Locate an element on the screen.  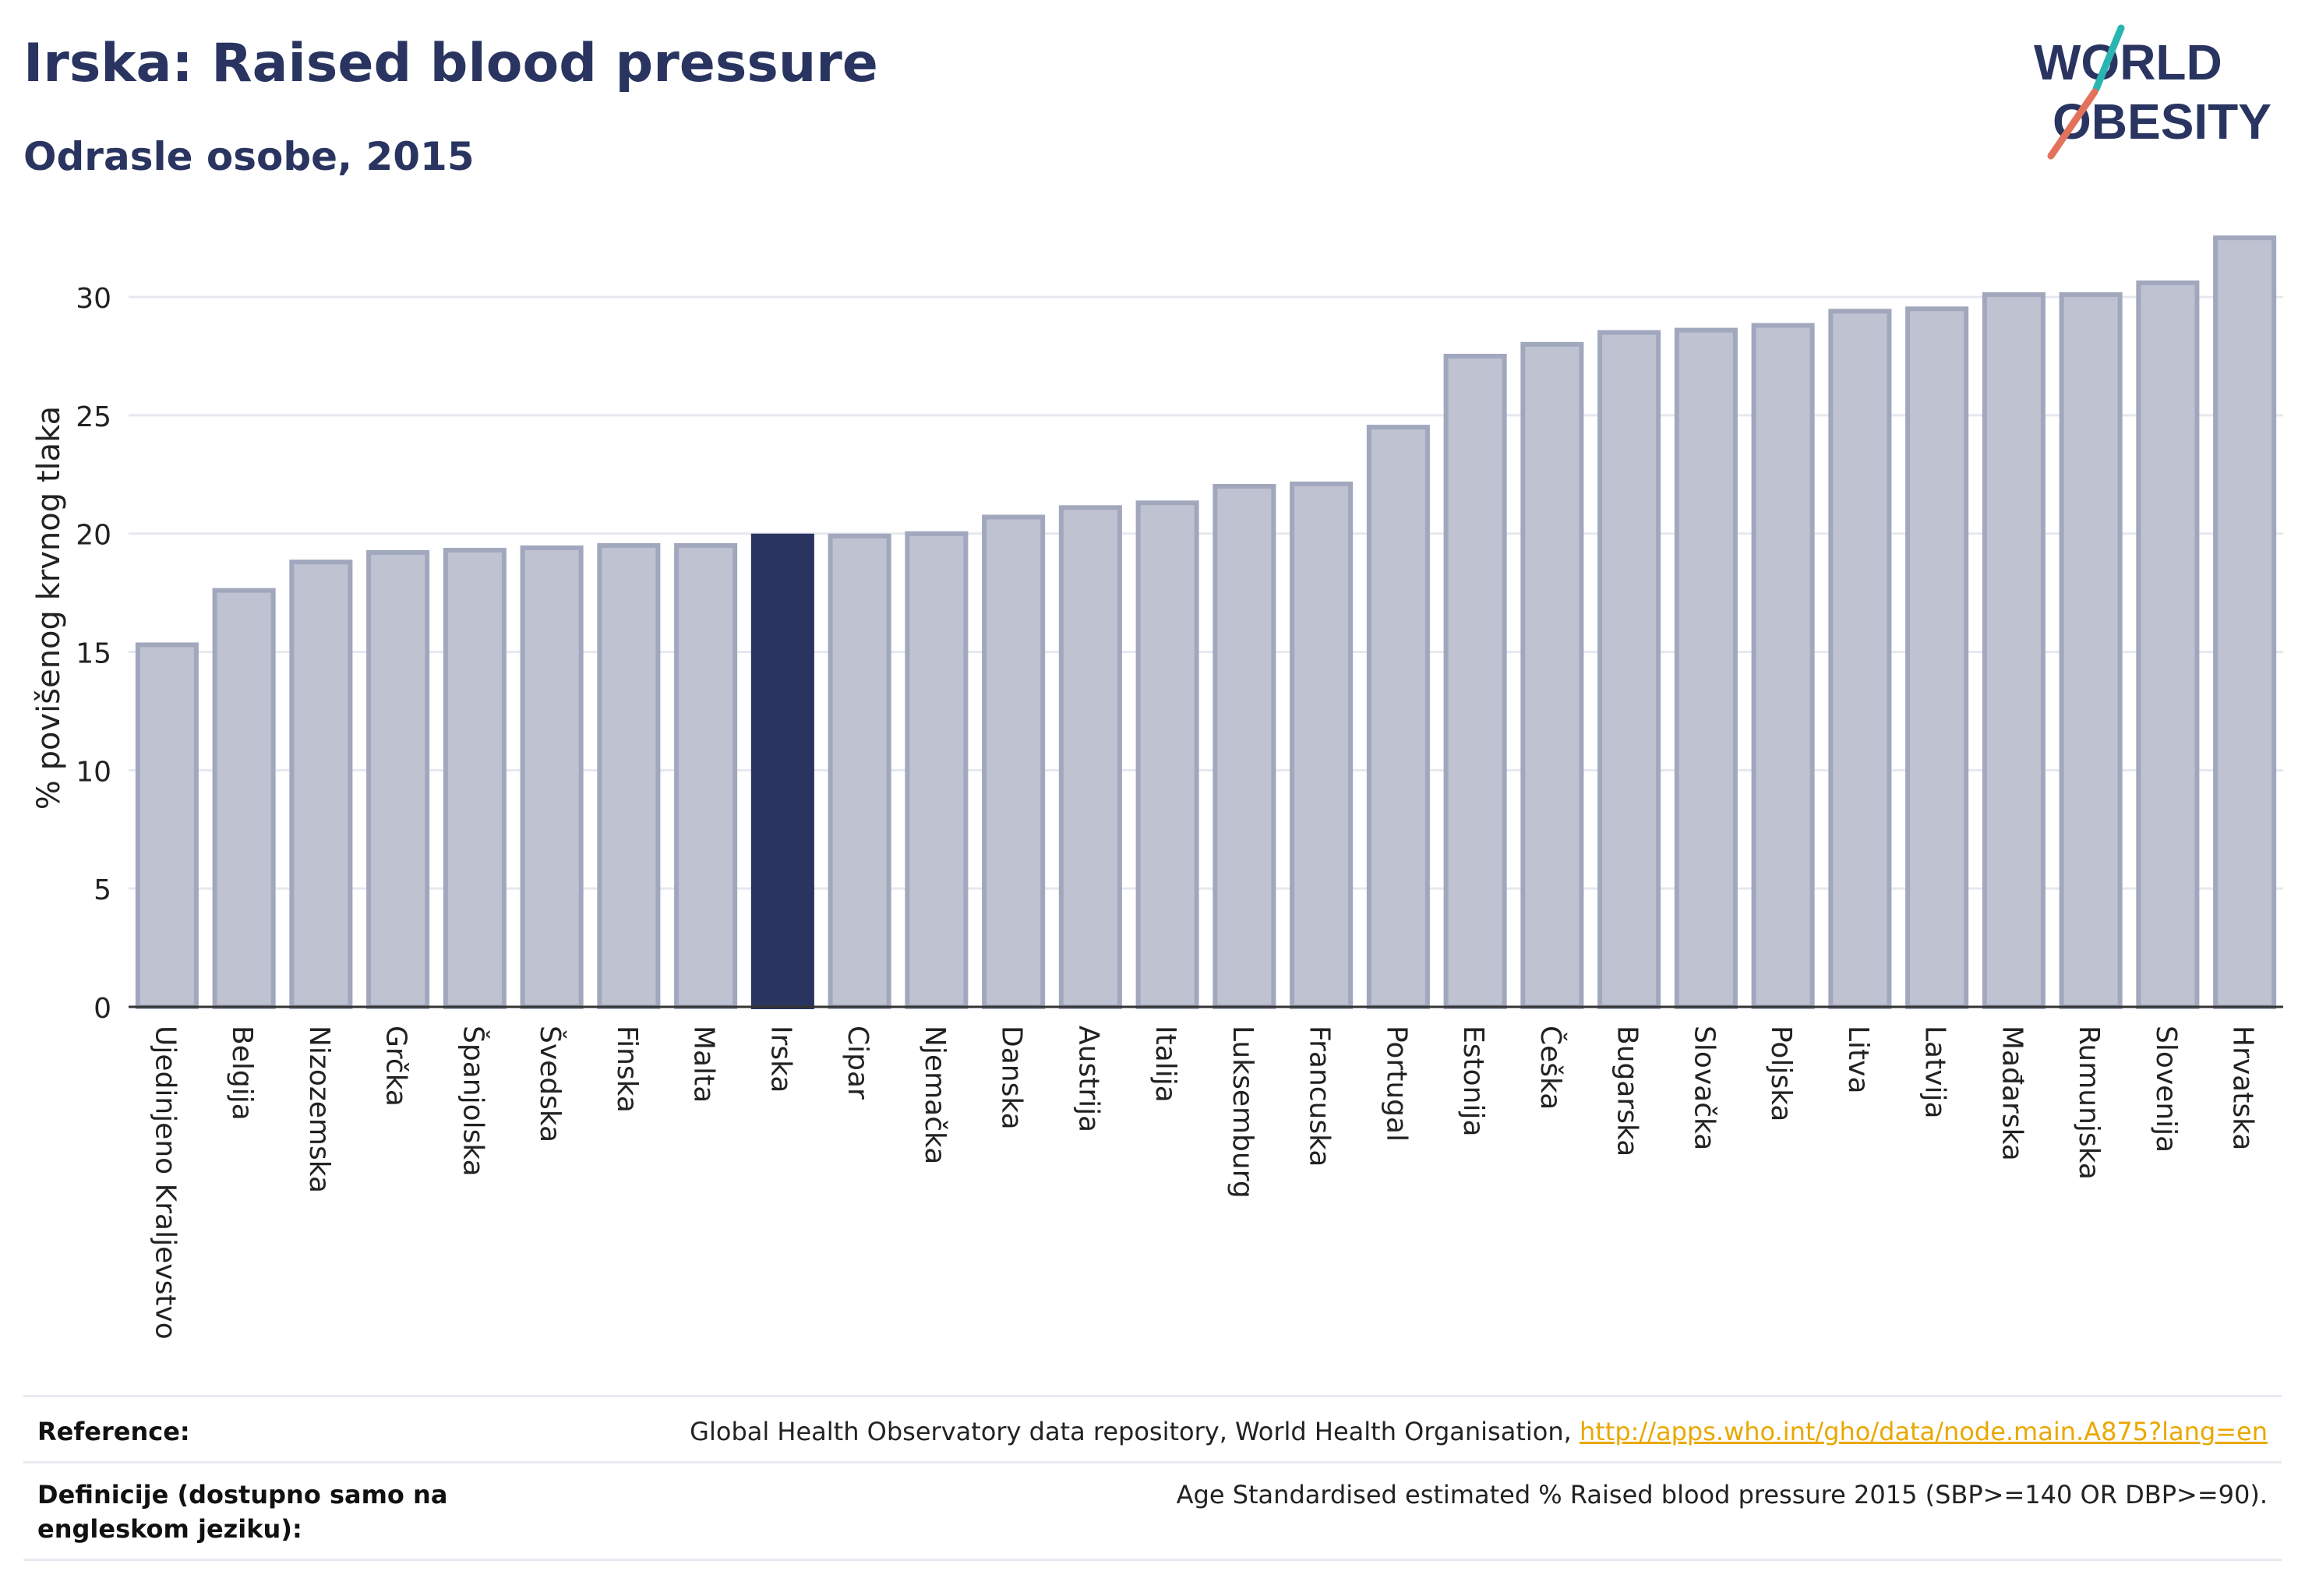
bar-bugarska is located at coordinates (1629, 669).